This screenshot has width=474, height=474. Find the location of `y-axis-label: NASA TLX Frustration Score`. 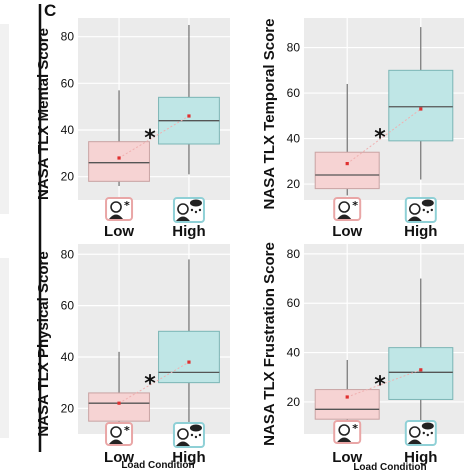

y-axis-label: NASA TLX Frustration Score is located at coordinates (269, 344).